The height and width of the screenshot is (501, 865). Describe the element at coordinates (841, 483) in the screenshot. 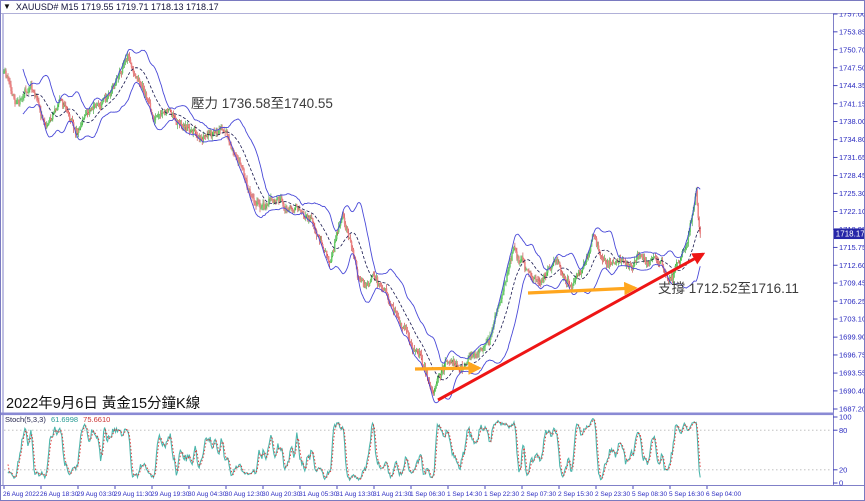

I see `stoch-tick-label: 0` at that location.